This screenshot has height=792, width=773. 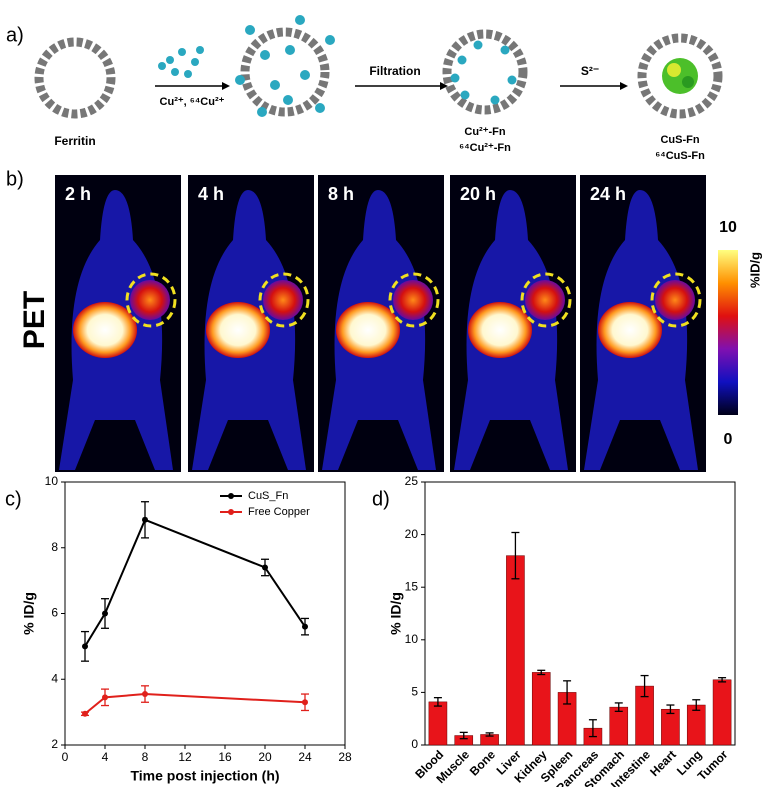 I want to click on panel-label: a), so click(x=15, y=35).